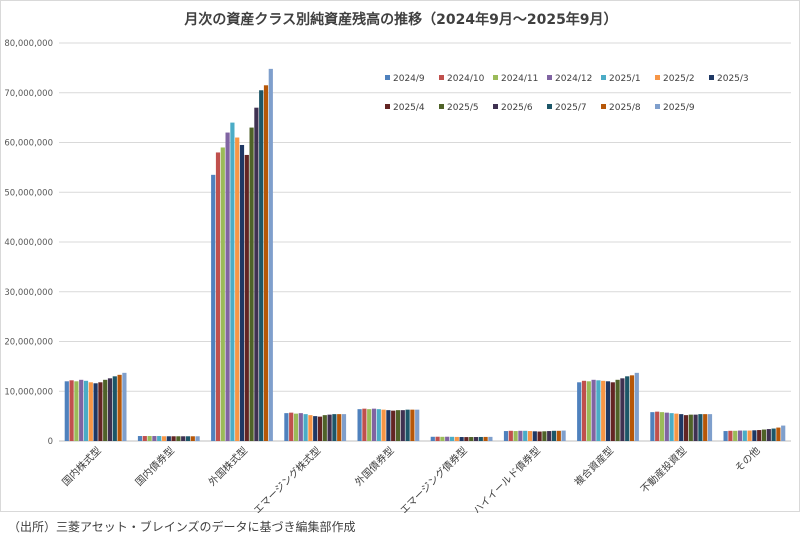 This screenshot has height=540, width=800. What do you see at coordinates (409, 79) in the screenshot?
I see `legend-label: 2024/9` at bounding box center [409, 79].